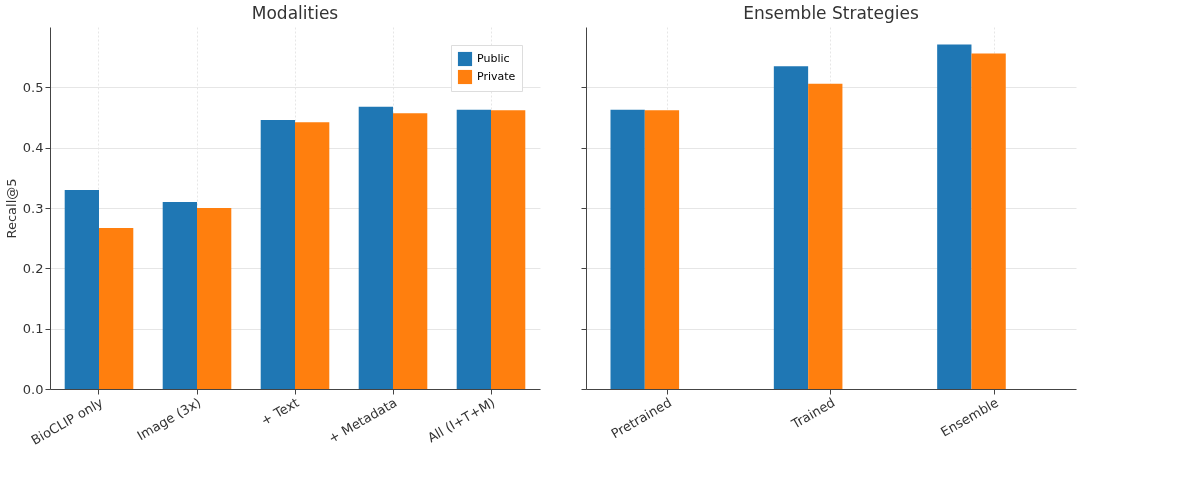  What do you see at coordinates (33, 329) in the screenshot?
I see `y-tick-label: 0.1` at bounding box center [33, 329].